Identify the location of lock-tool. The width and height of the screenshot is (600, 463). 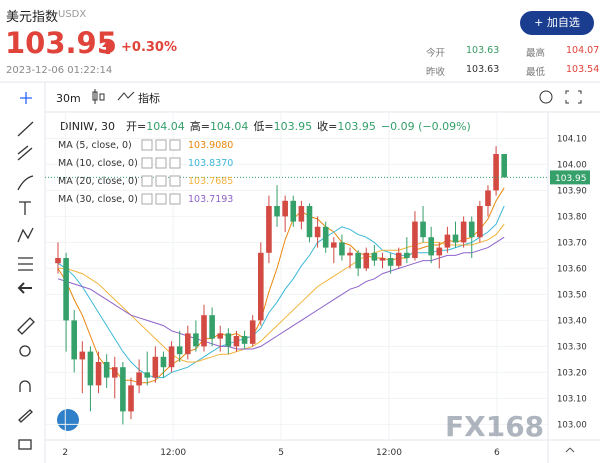
(25, 444).